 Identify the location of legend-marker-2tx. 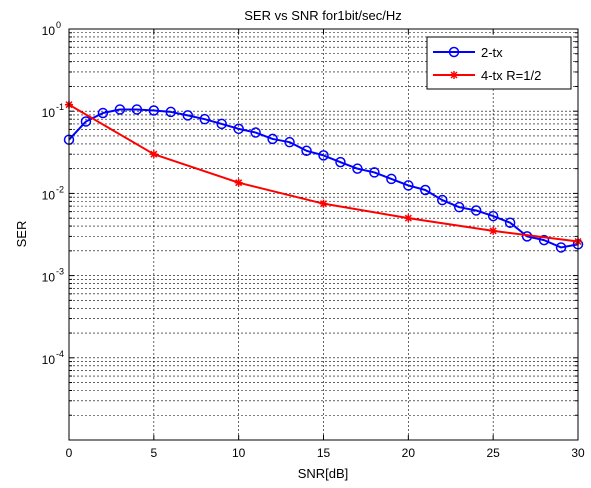
(454, 52).